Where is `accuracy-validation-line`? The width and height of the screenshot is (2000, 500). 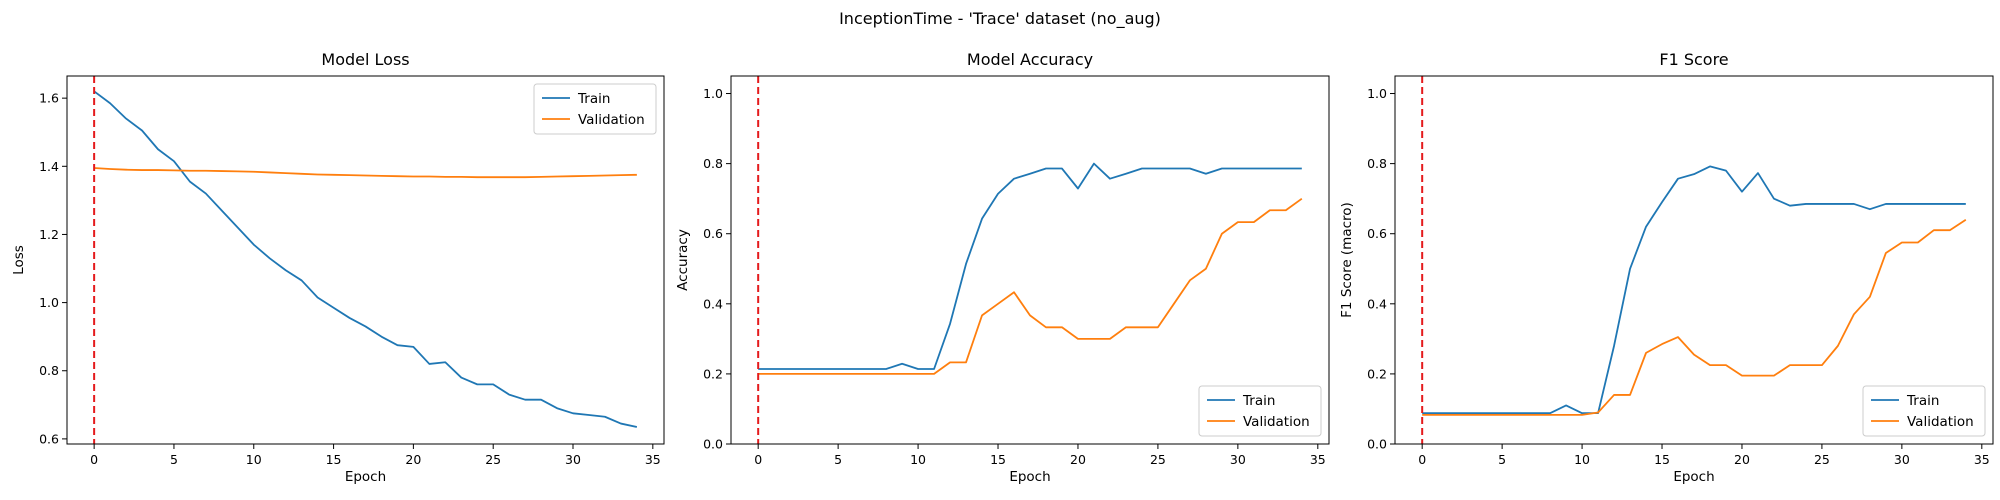 accuracy-validation-line is located at coordinates (1030, 286).